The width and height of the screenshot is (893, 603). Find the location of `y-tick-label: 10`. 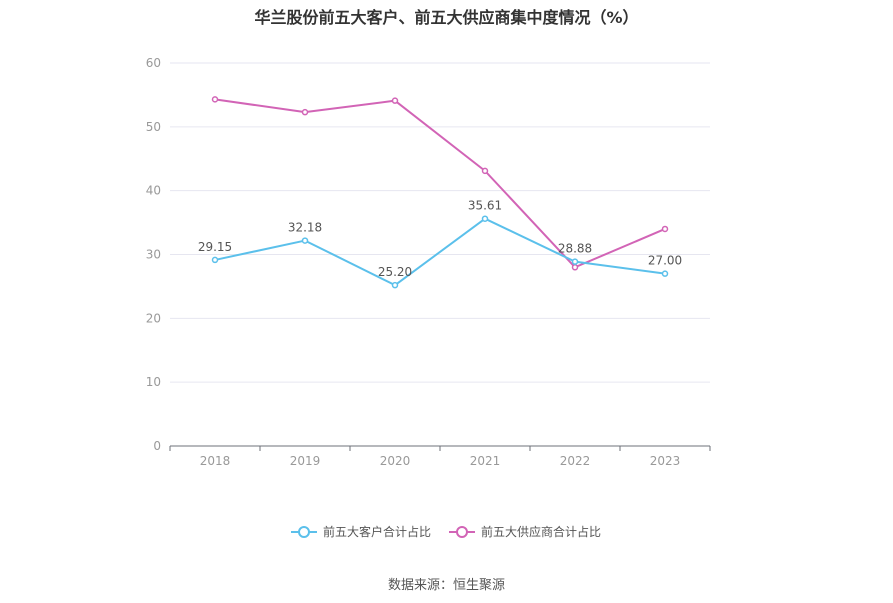

y-tick-label: 10 is located at coordinates (153, 382).